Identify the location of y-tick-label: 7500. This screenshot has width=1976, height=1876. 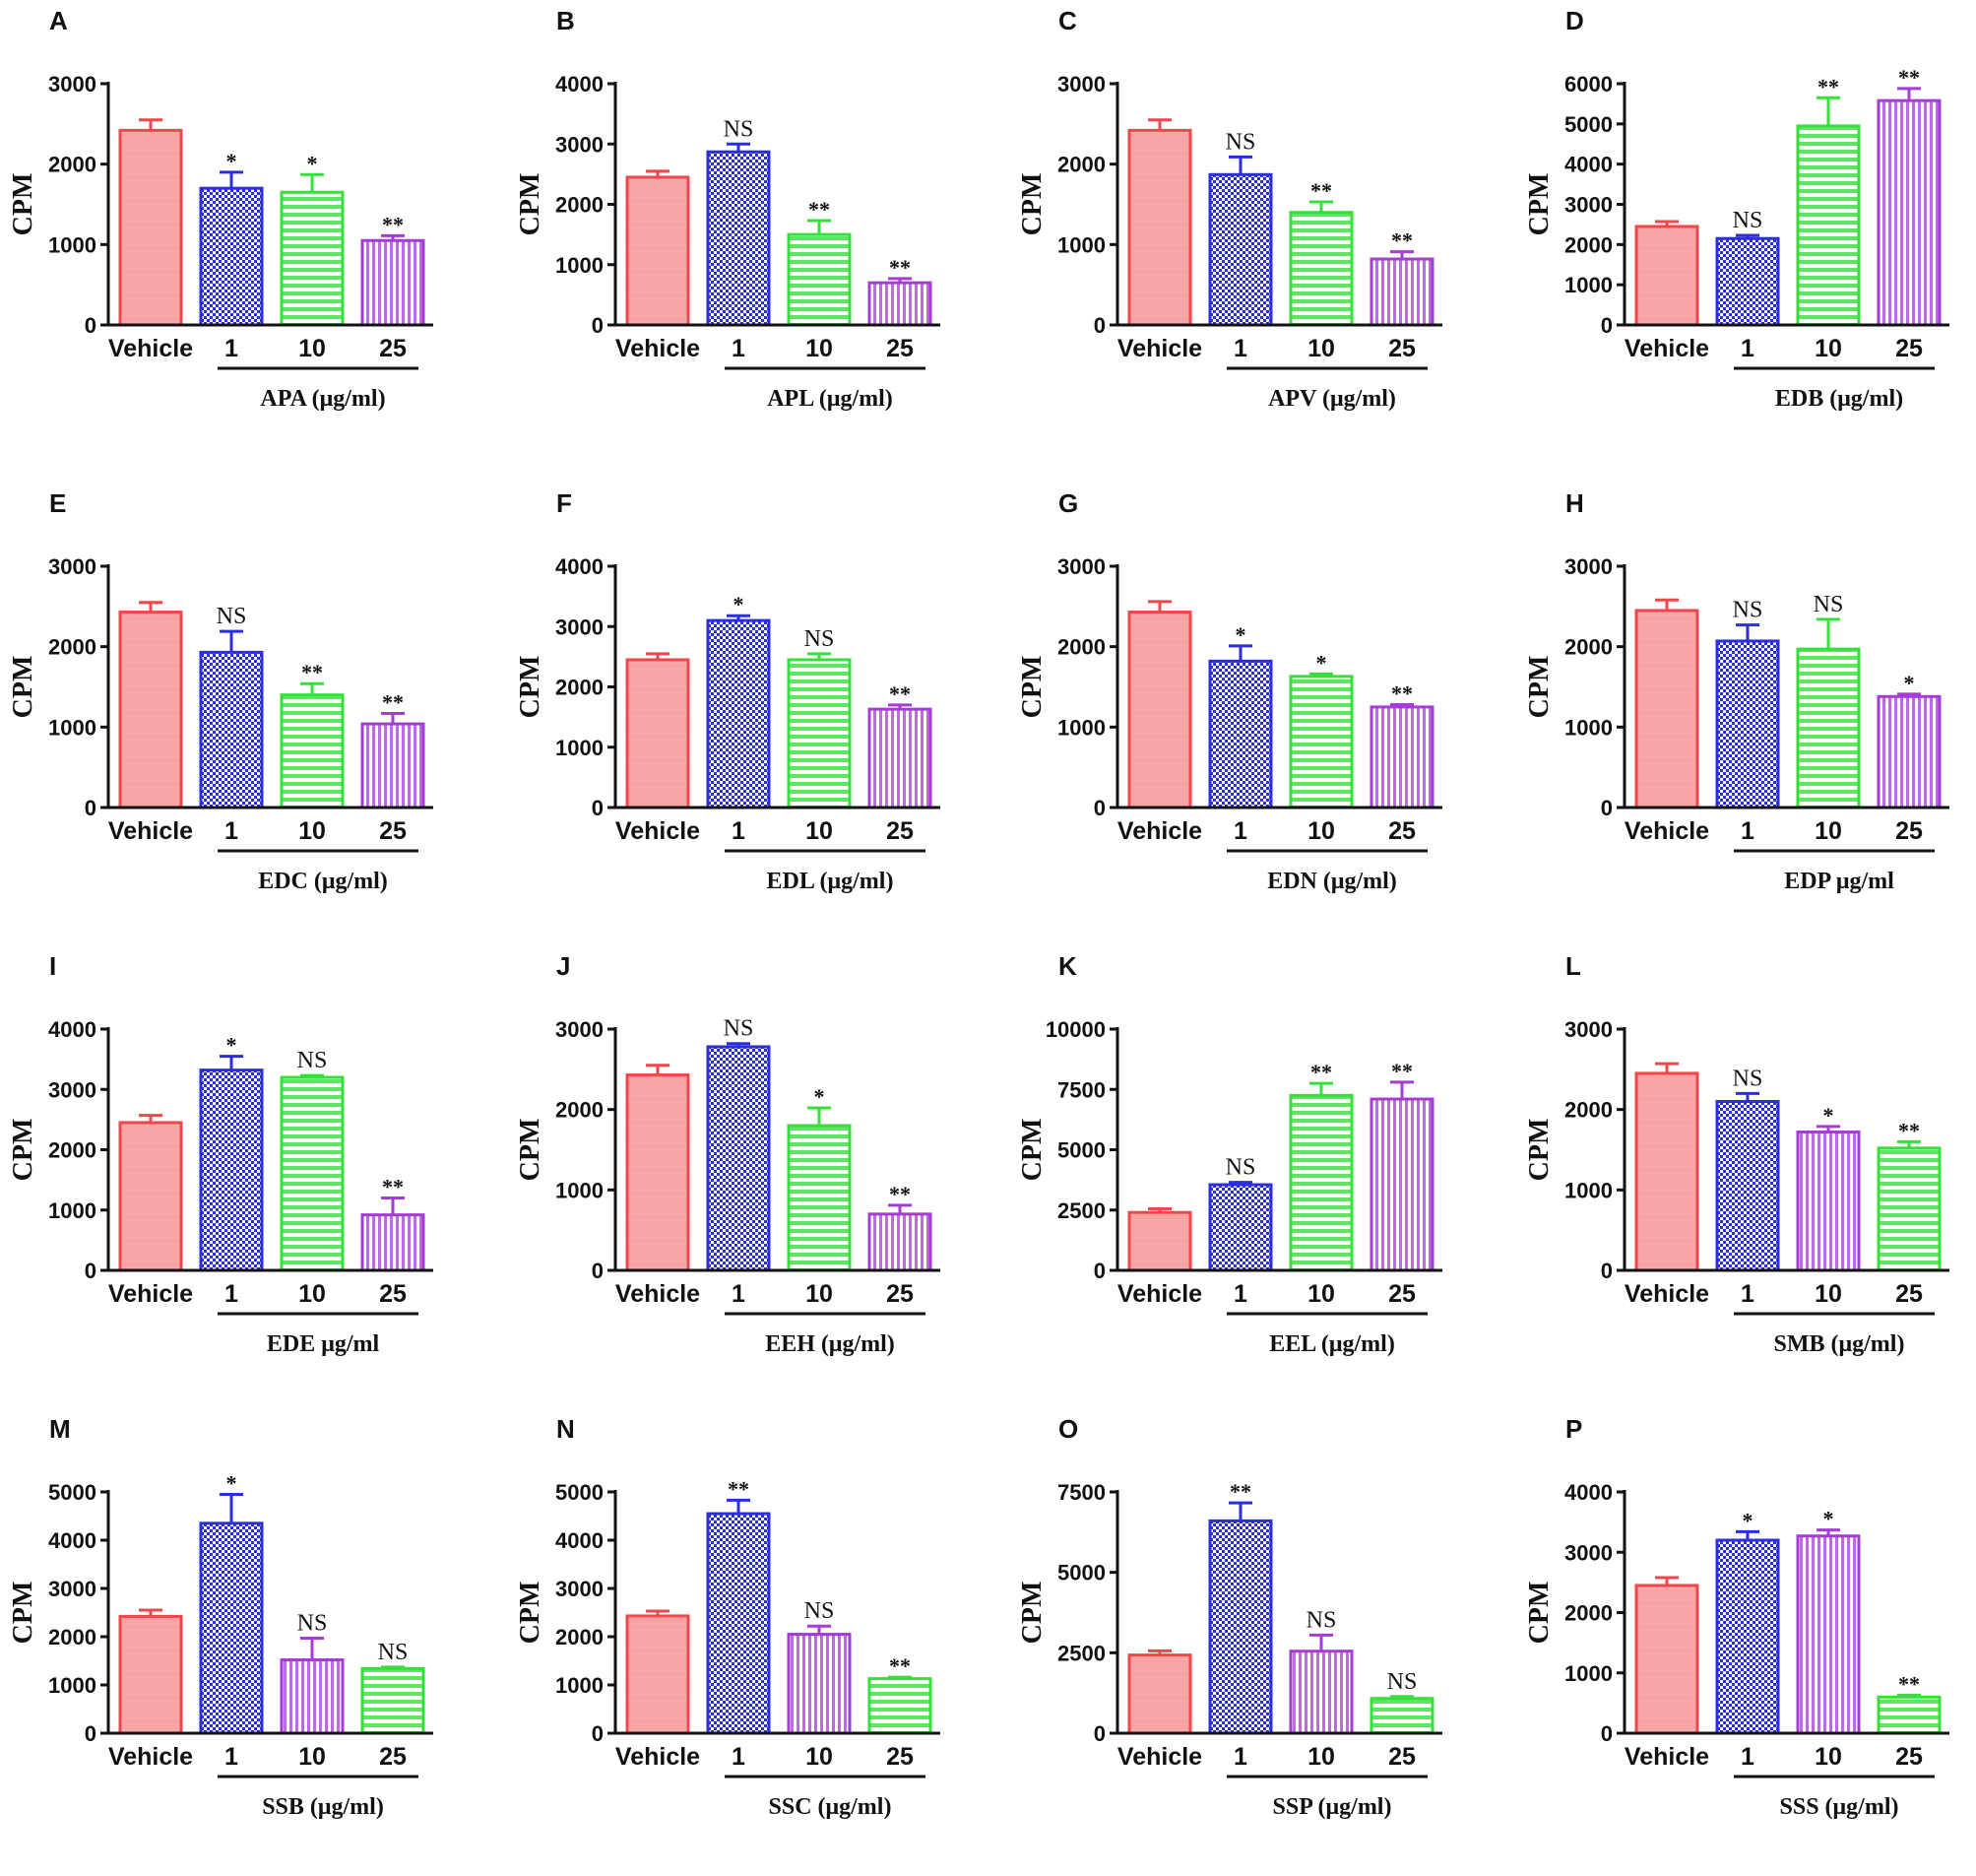
(1081, 1493).